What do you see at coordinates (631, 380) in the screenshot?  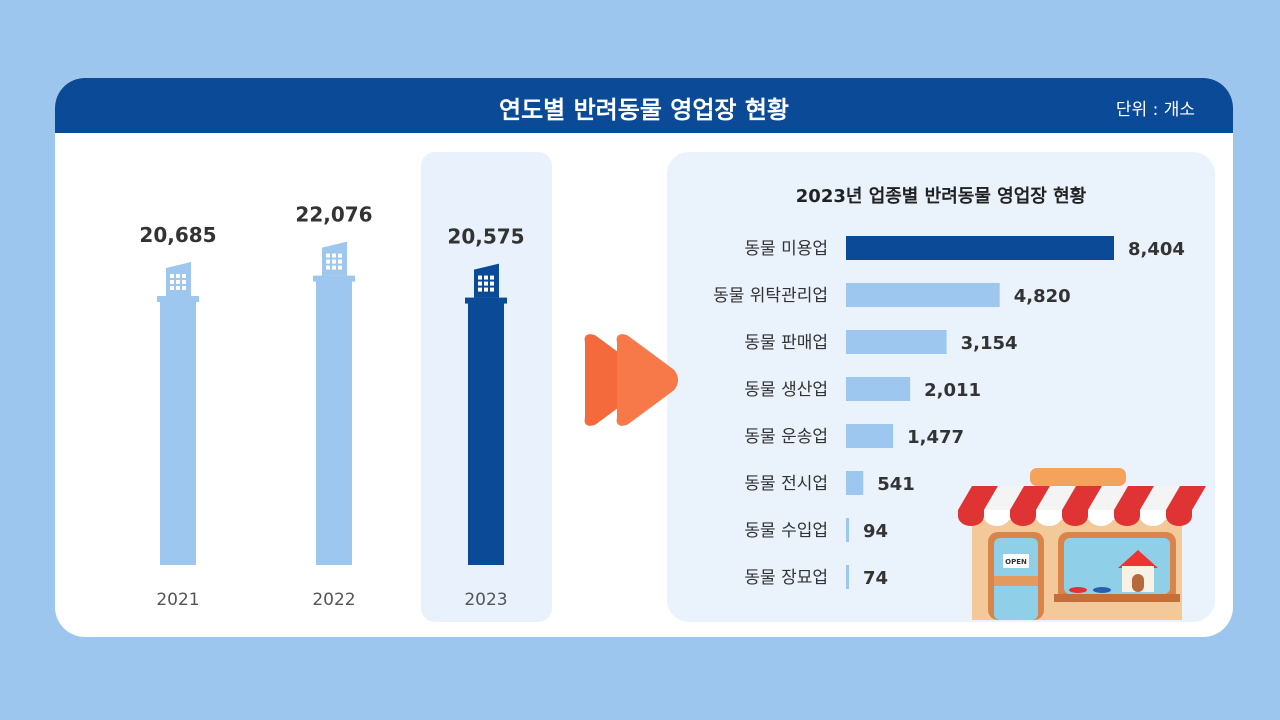 I see `fast-forward-icon` at bounding box center [631, 380].